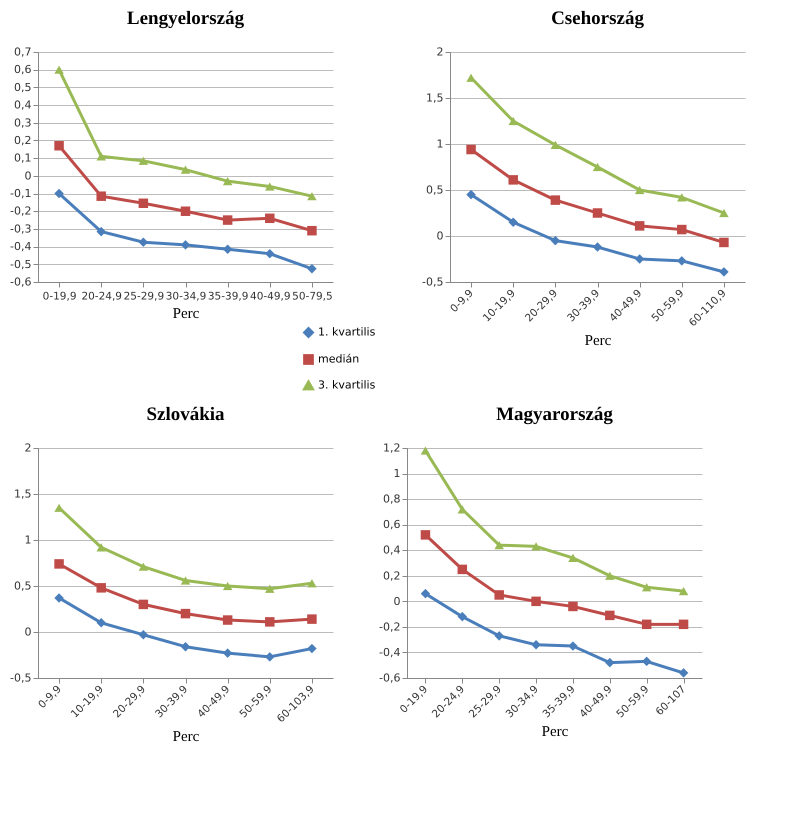  Describe the element at coordinates (101, 296) in the screenshot. I see `x-tick-label: 20-24,9` at that location.